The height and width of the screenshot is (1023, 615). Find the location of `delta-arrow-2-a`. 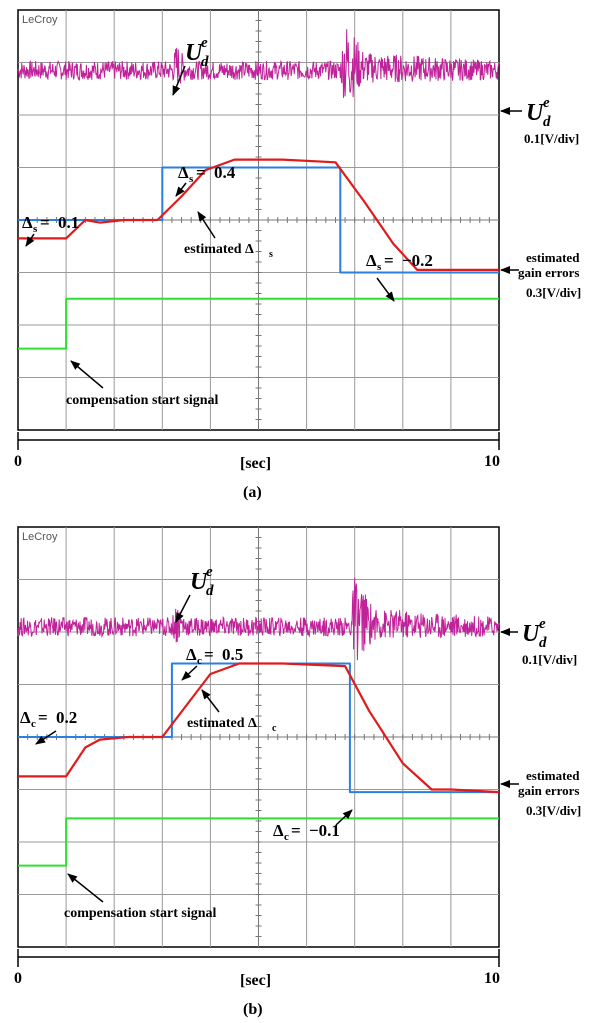

delta-arrow-2-a is located at coordinates (181, 189).